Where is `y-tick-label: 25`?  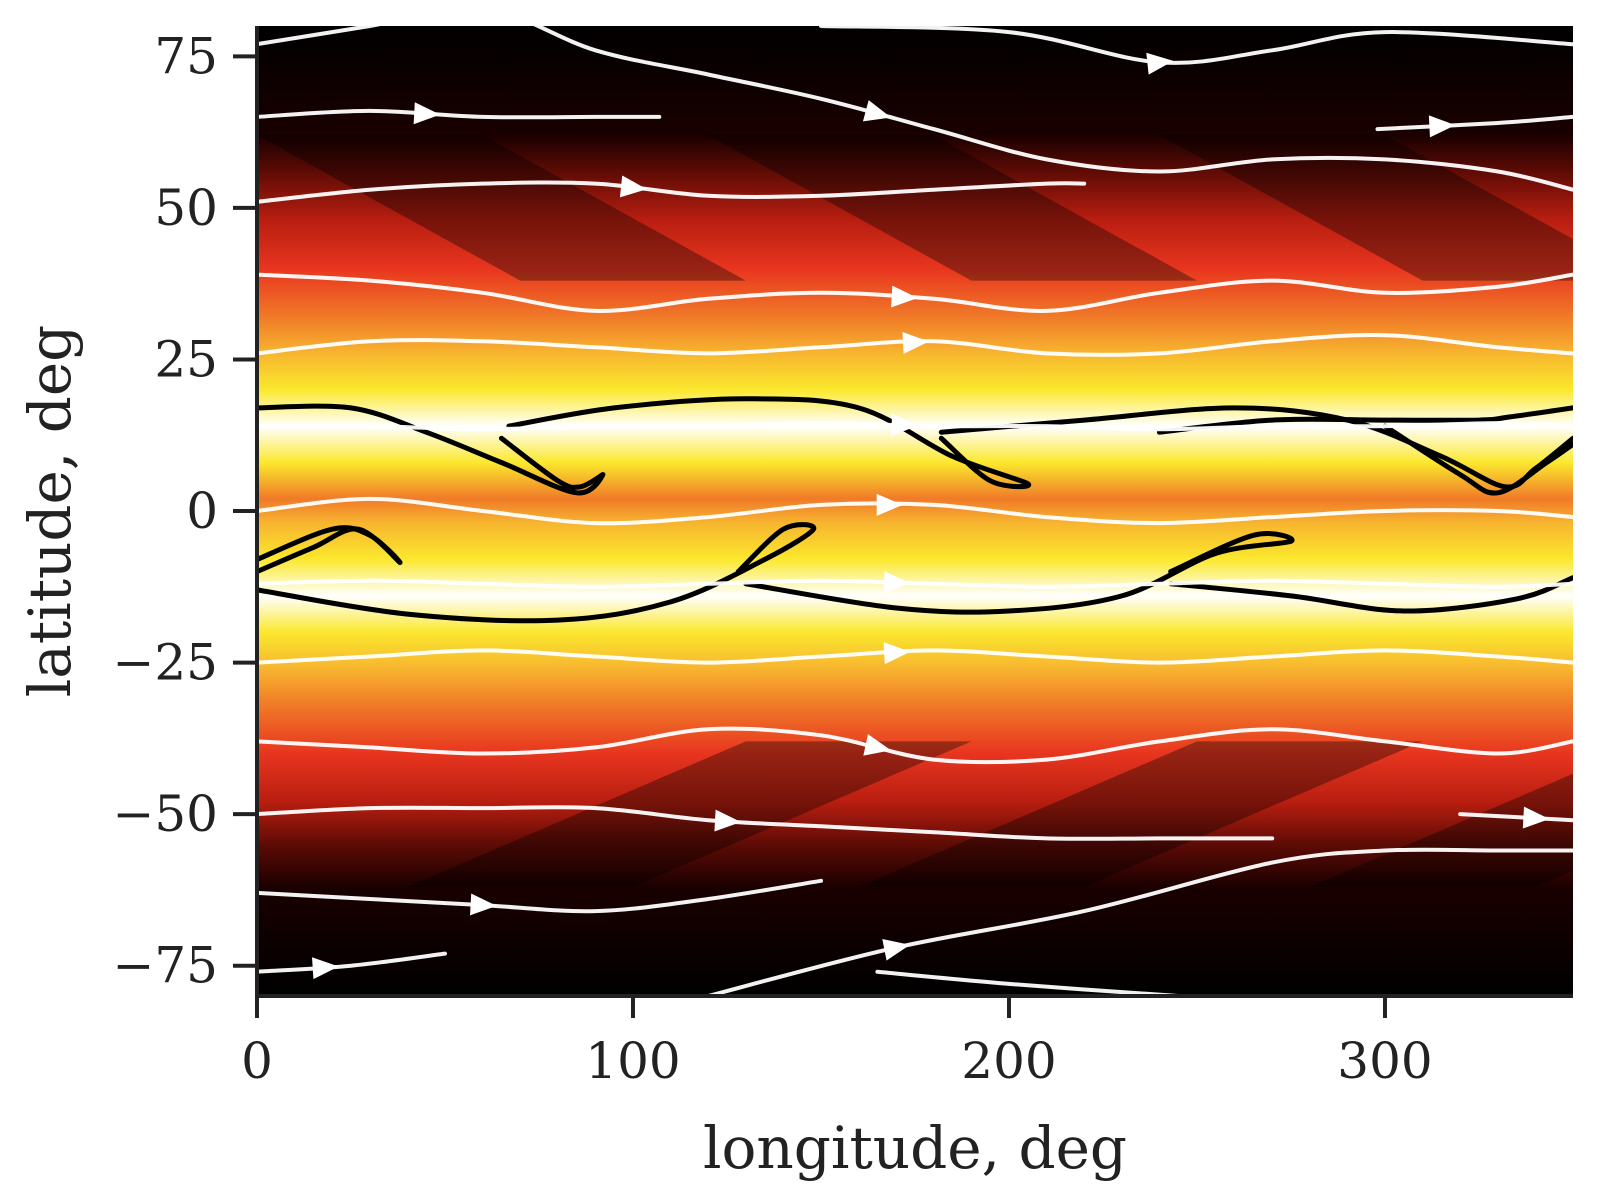
y-tick-label: 25 is located at coordinates (186, 359).